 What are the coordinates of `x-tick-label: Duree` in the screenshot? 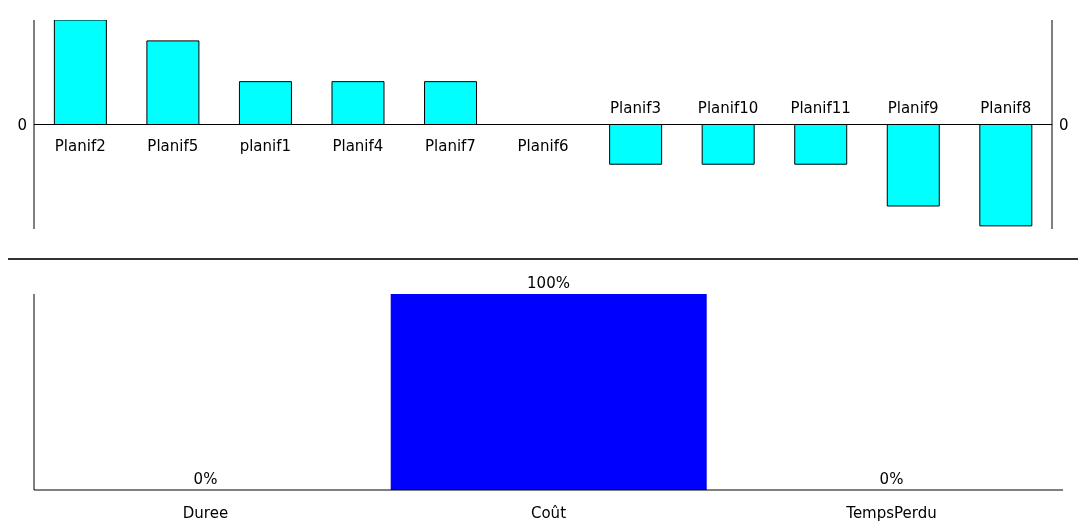 It's located at (205, 513).